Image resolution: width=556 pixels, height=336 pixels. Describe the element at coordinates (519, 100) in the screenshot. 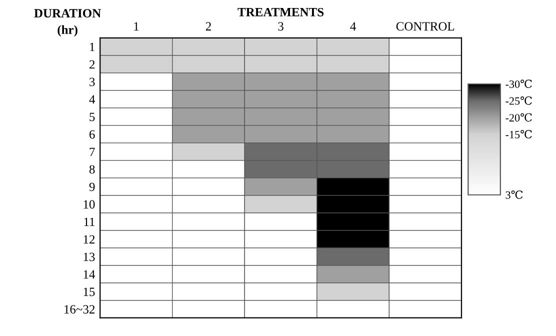

I see `color-bar-label: -25℃` at that location.